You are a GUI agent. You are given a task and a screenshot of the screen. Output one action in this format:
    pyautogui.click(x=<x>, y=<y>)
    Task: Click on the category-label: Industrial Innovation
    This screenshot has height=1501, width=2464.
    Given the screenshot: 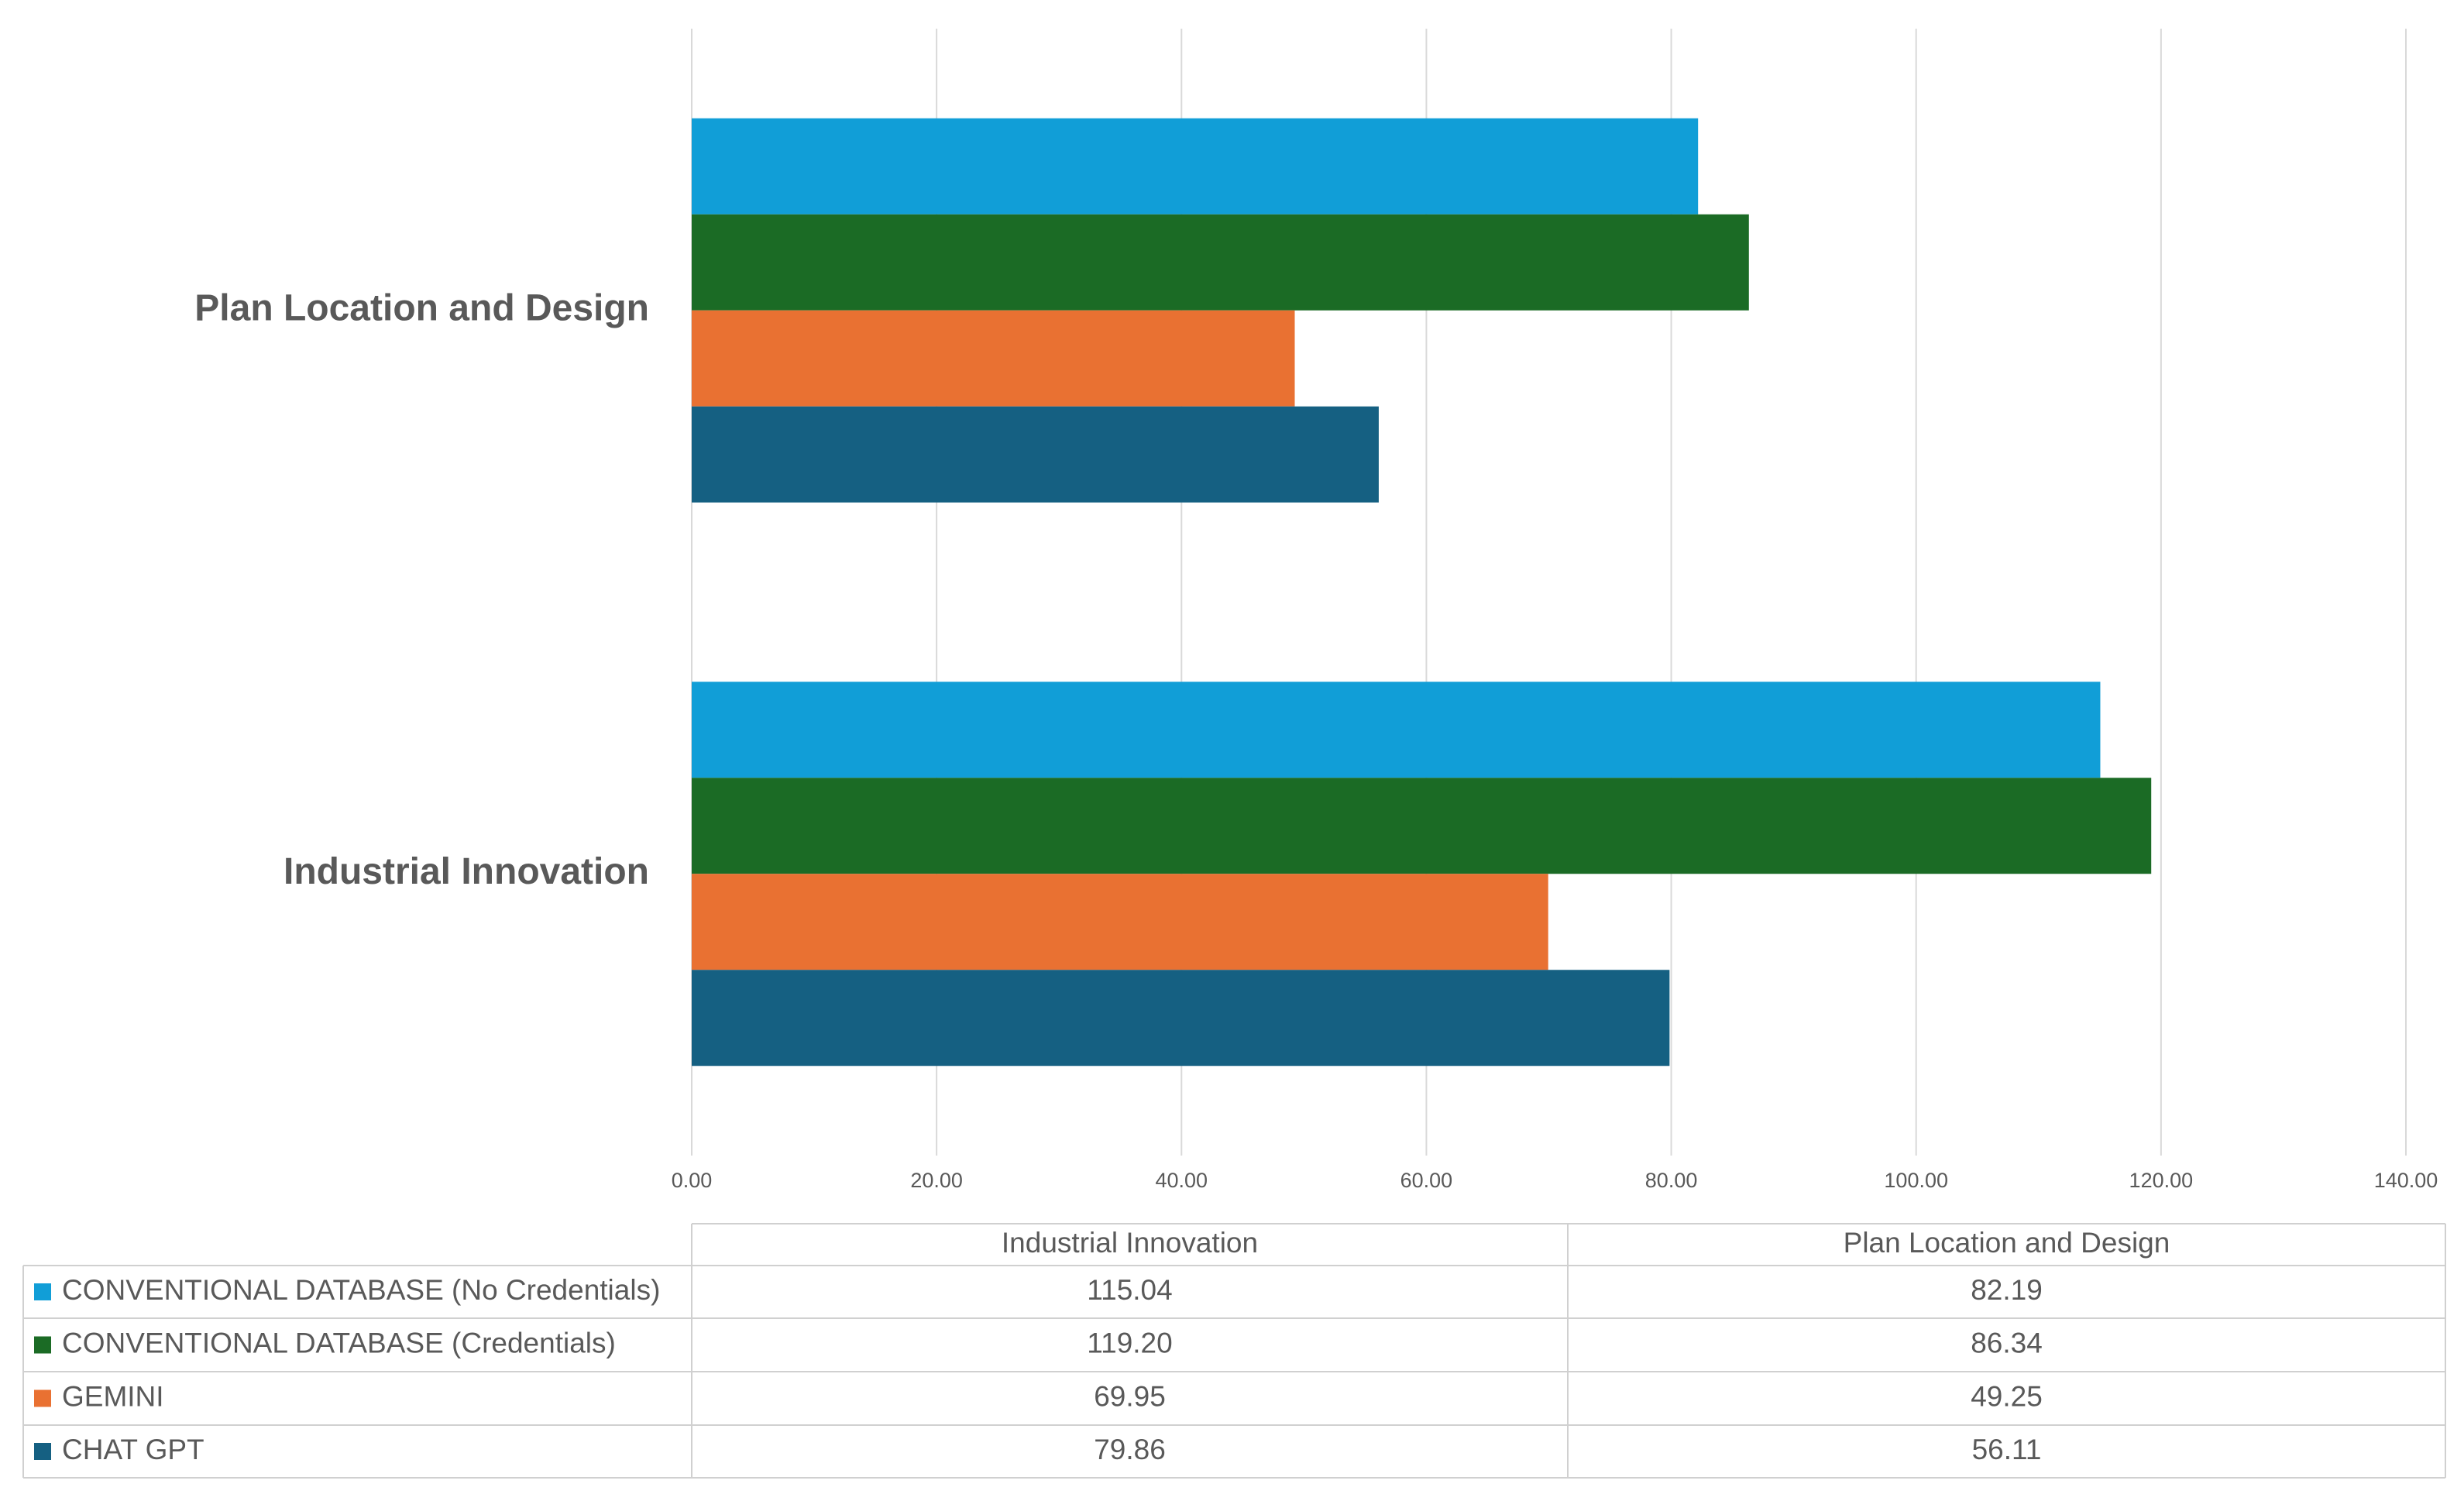 What is the action you would take?
    pyautogui.click(x=466, y=872)
    